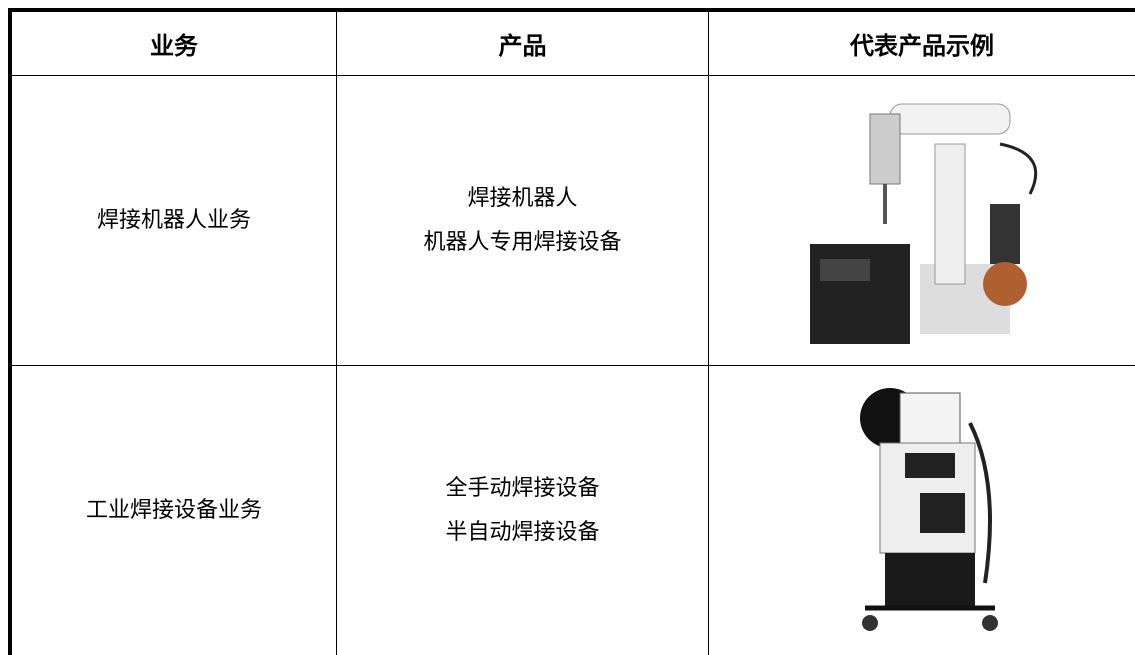  I want to click on border-top, so click(572, 10).